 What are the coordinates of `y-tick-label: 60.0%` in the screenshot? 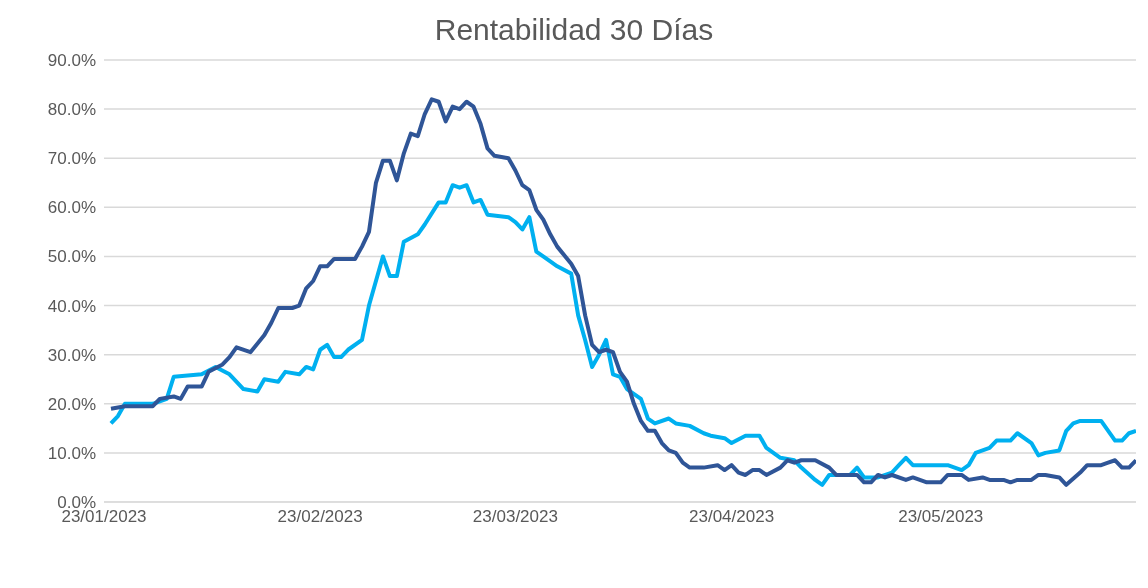 It's located at (71, 208).